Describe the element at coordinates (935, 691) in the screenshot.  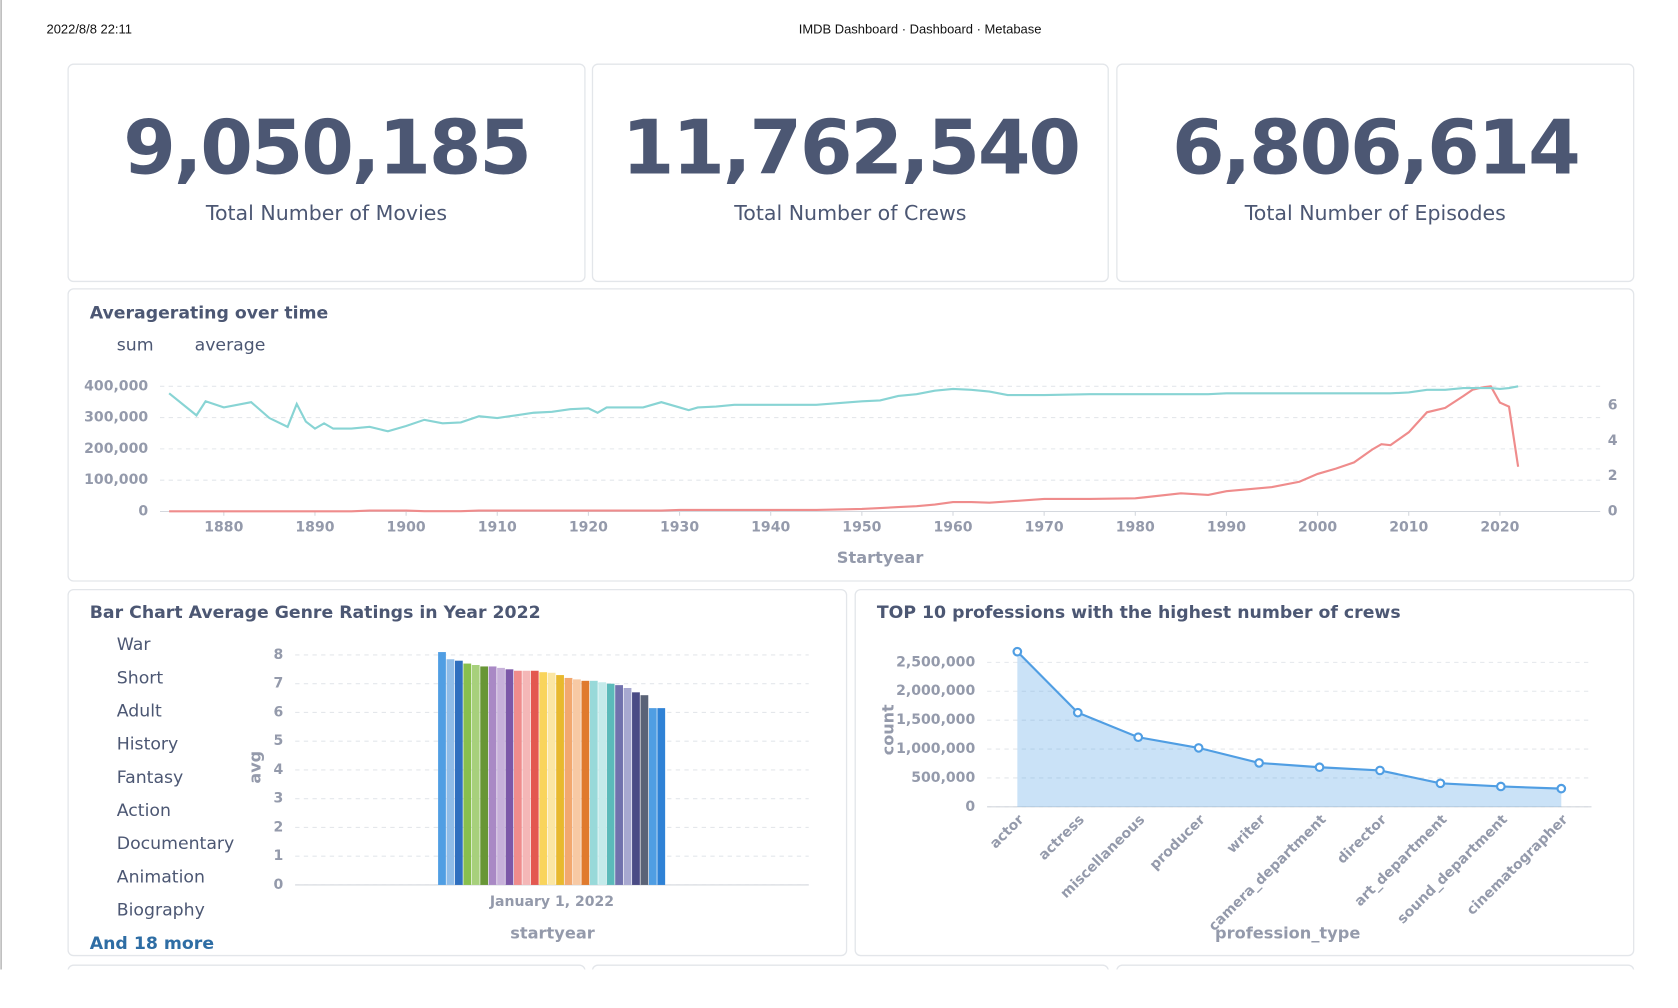
I see `y-tick-label: 2,000,000` at that location.